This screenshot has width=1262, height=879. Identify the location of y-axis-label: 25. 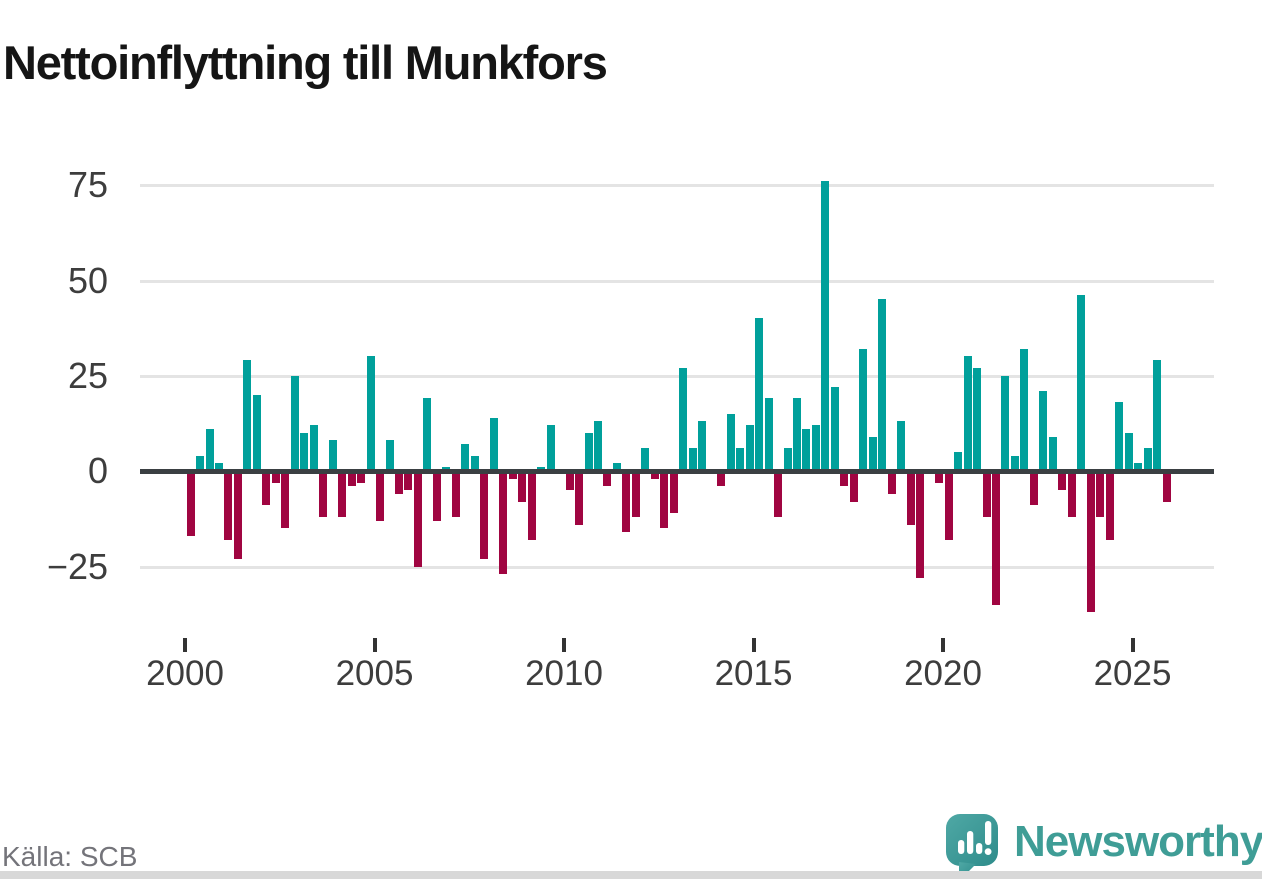
(87, 375).